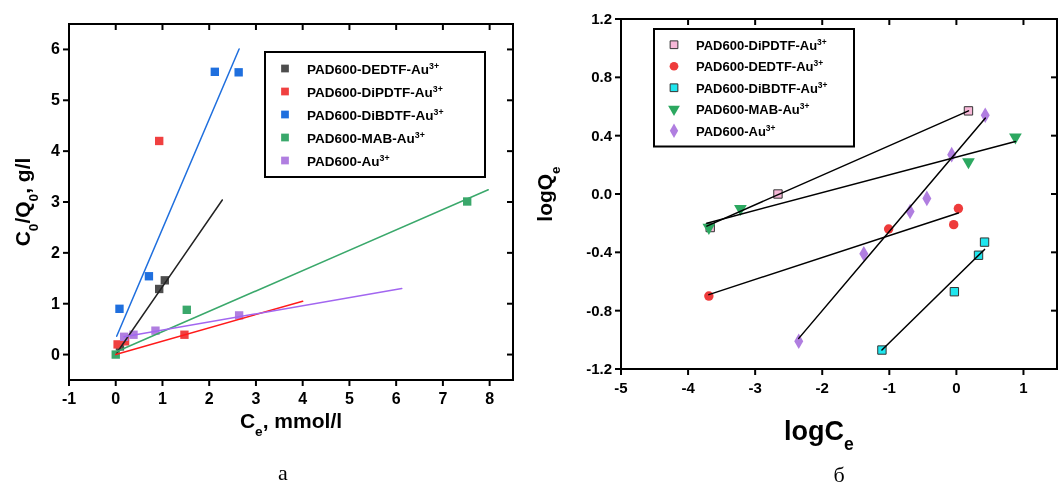 This screenshot has width=1059, height=487. Describe the element at coordinates (490, 398) in the screenshot. I see `x-tick-label: 8` at that location.